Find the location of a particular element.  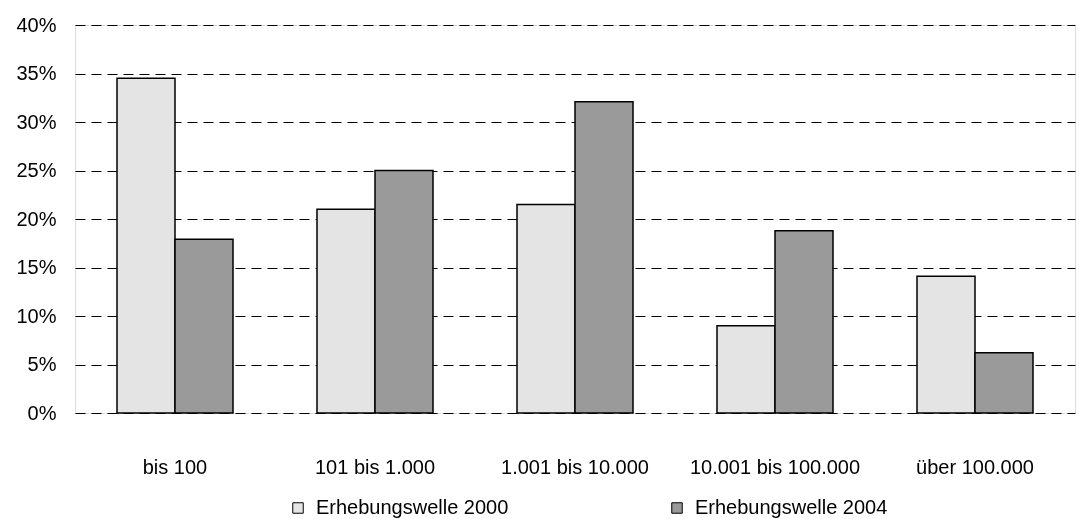

y-tick-label: 30% is located at coordinates (36, 121).